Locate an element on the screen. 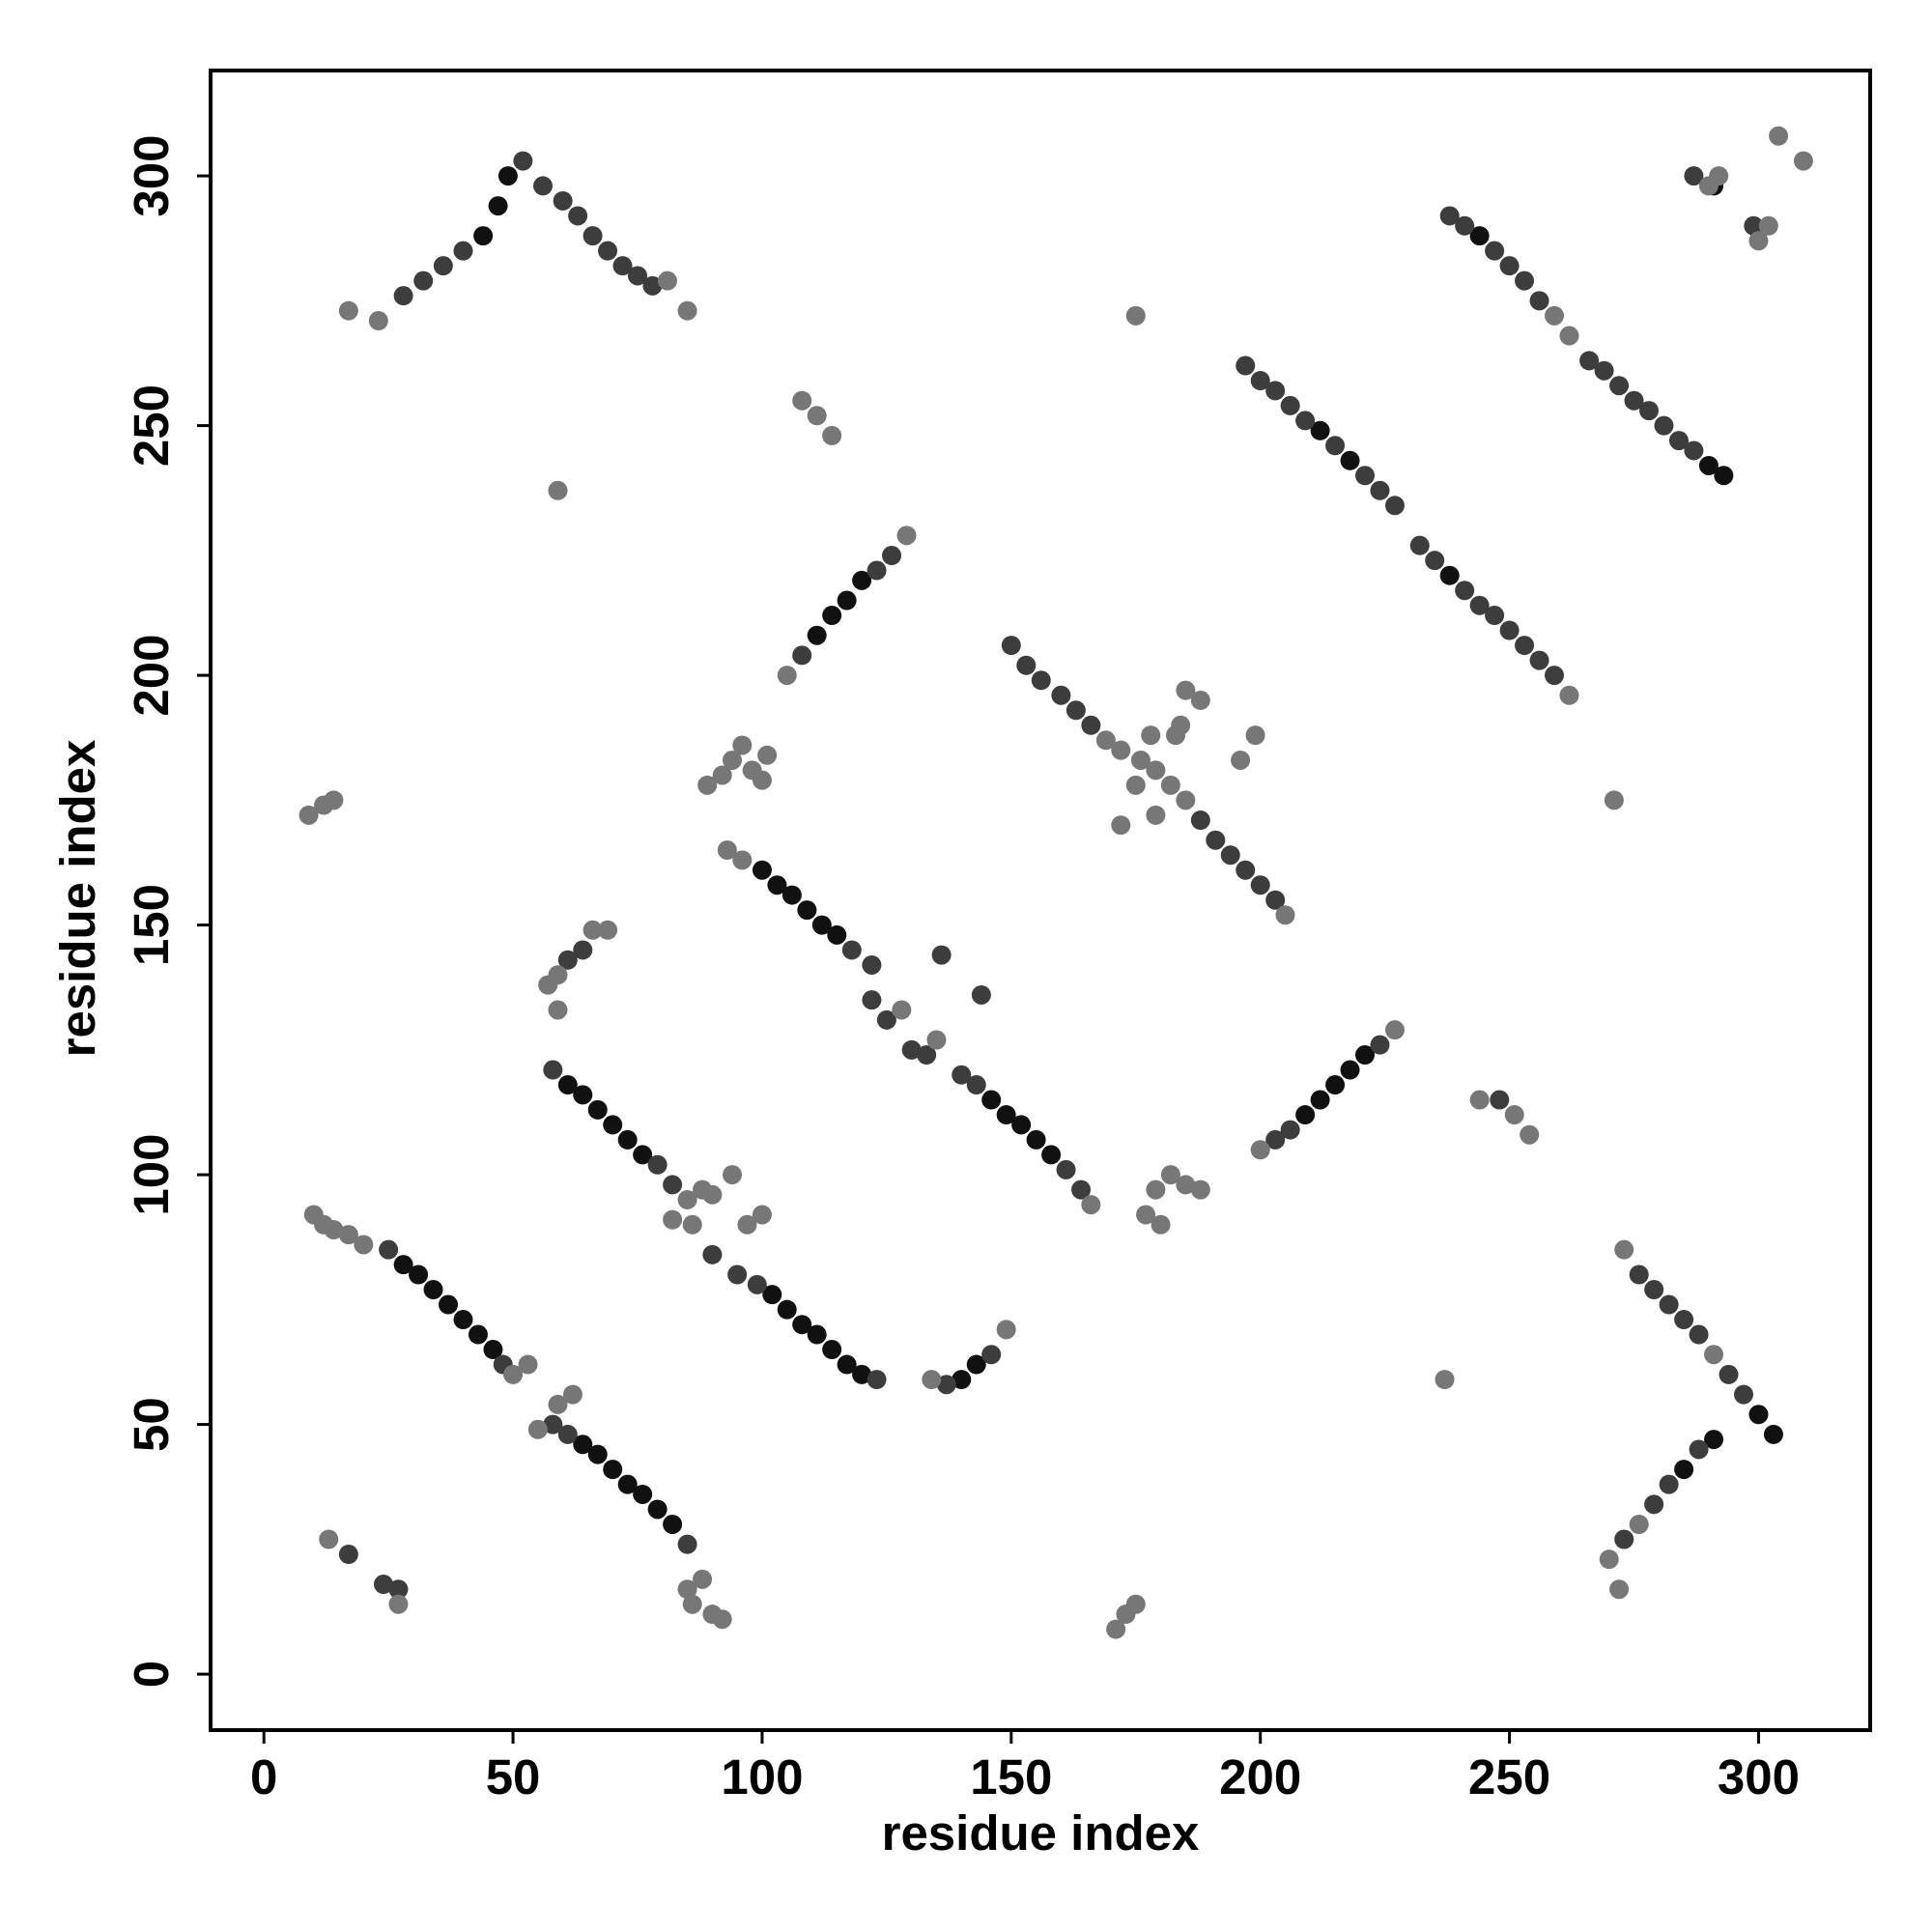  x-tick-label: 0 is located at coordinates (263, 1776).